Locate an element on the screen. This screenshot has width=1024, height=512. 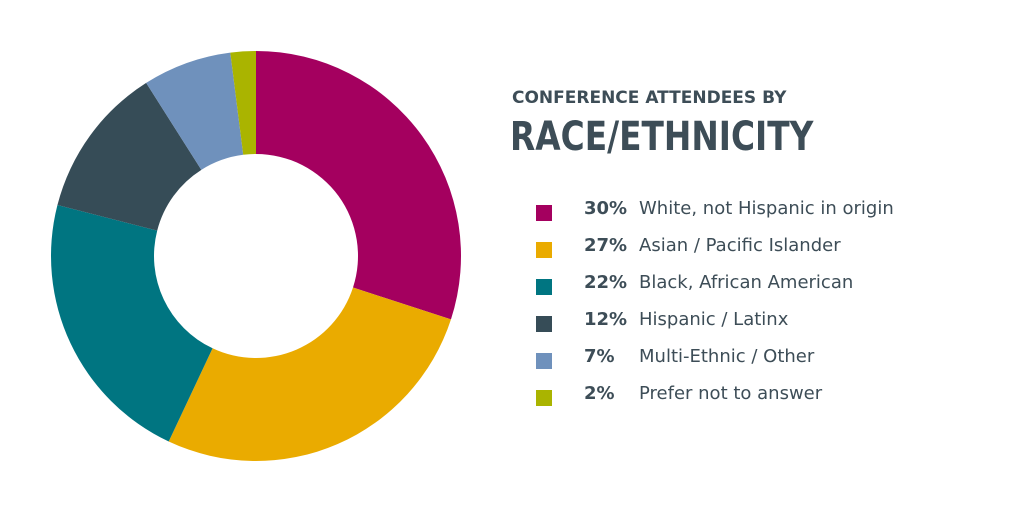
legend-item: 12% Hispanic / Latinx is located at coordinates (756, 322).